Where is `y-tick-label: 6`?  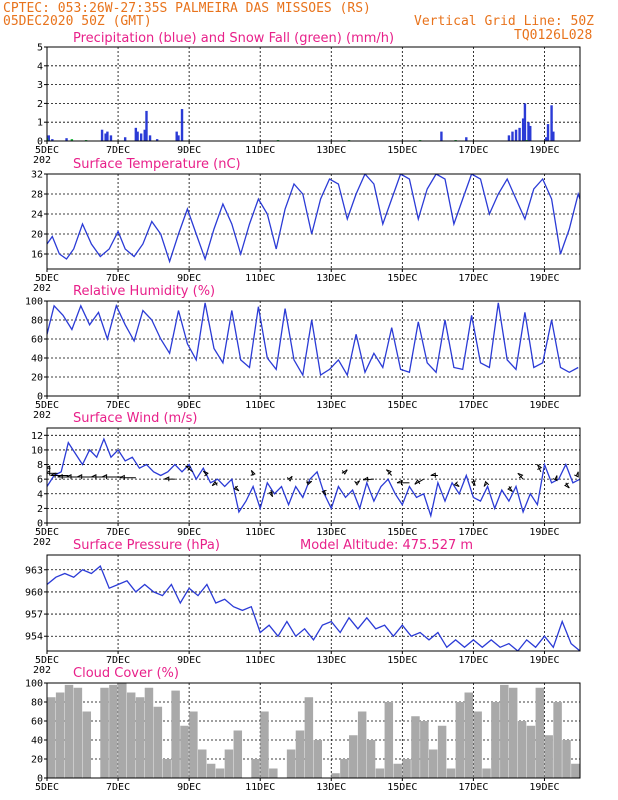
y-tick-label: 6 is located at coordinates (40, 480).